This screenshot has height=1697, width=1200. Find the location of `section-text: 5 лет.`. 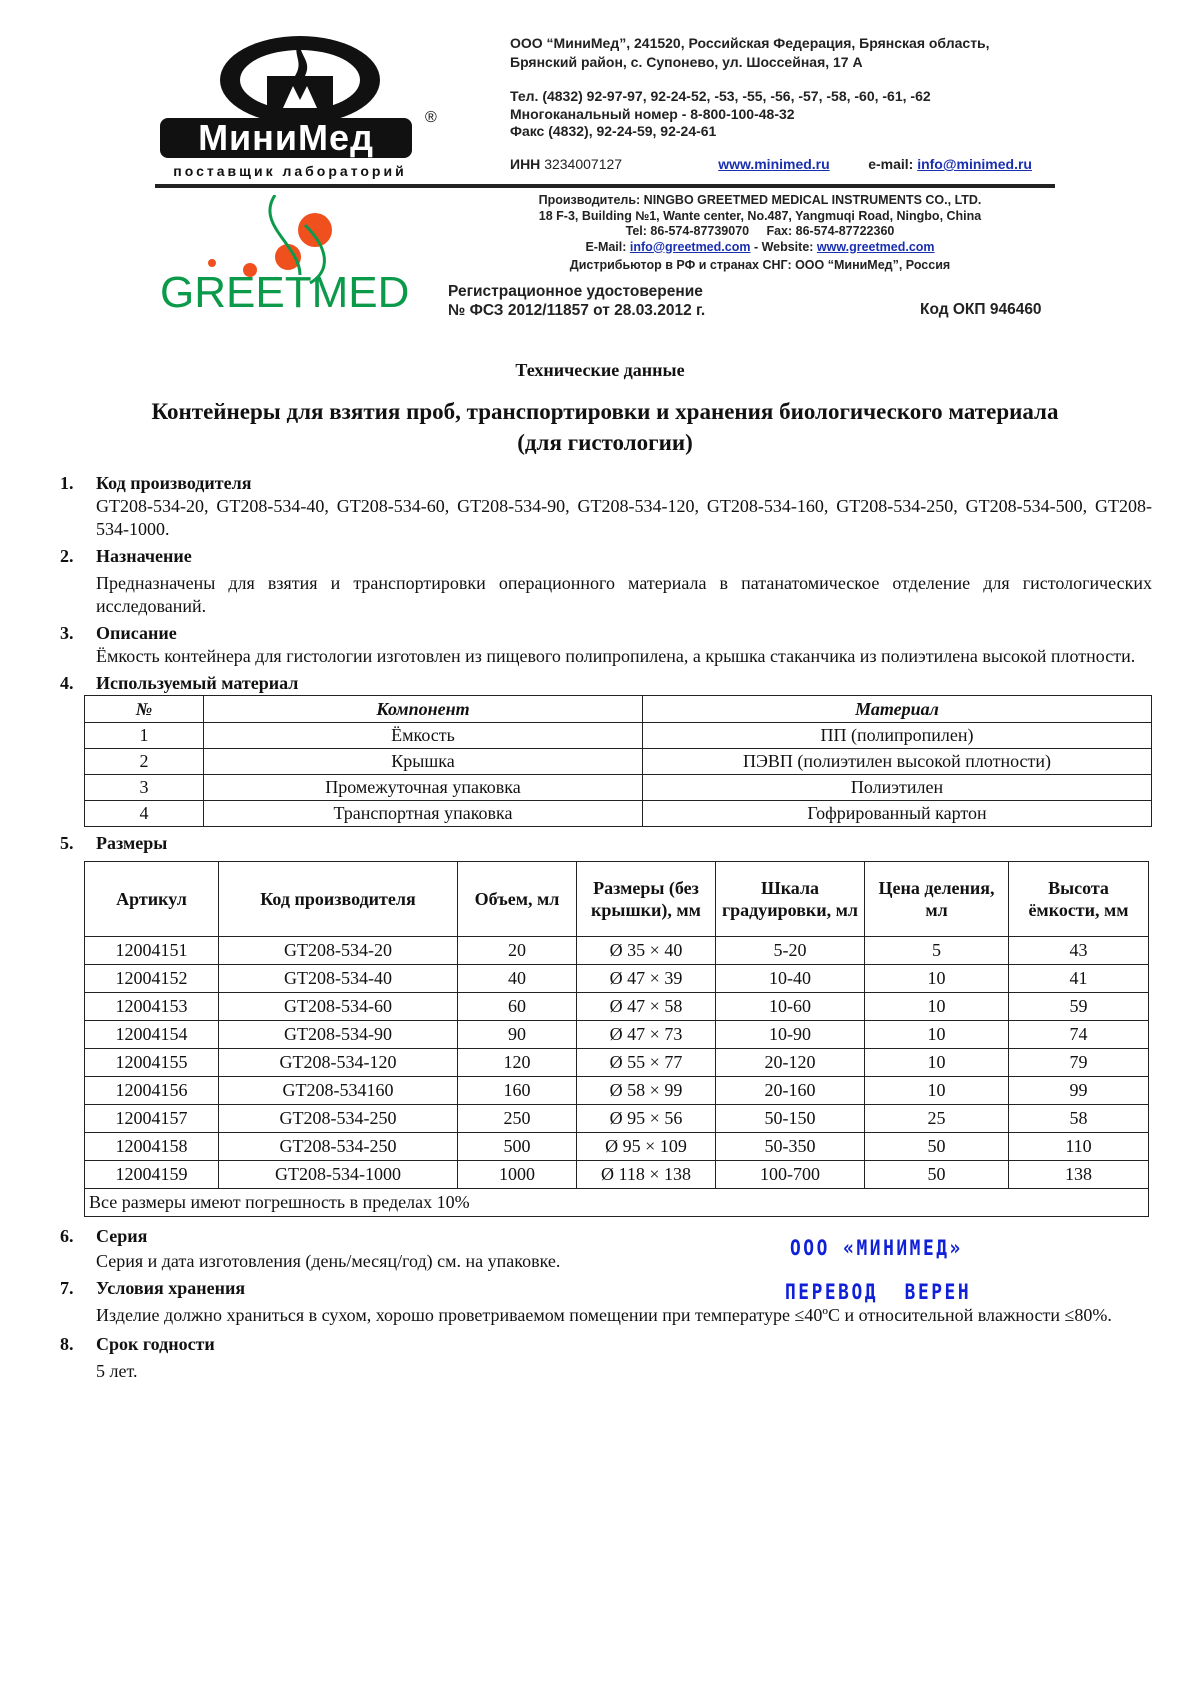

section-text: 5 лет. is located at coordinates (117, 1371).